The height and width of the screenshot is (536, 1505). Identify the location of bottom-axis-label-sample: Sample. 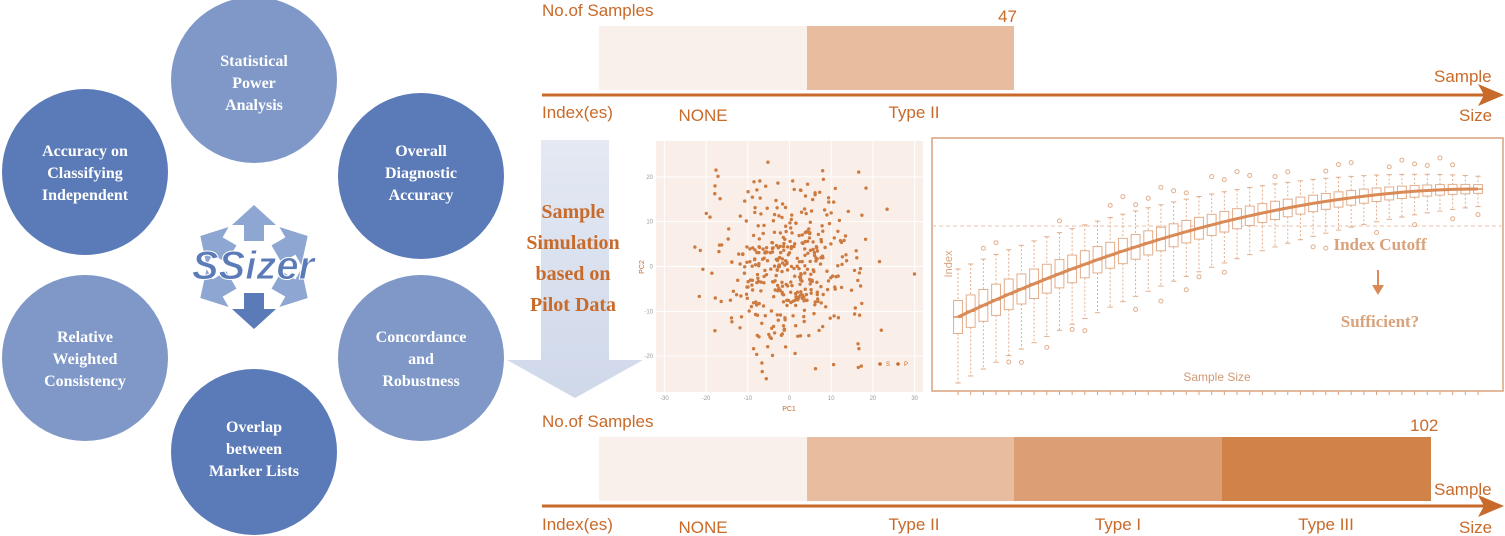
(1463, 489).